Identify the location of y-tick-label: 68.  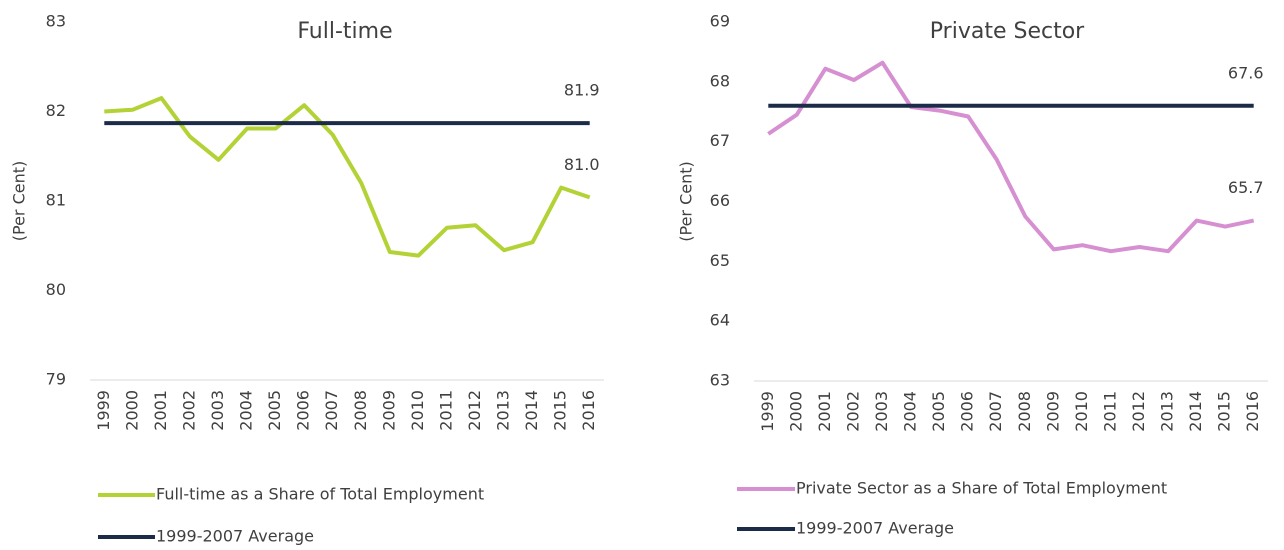
(720, 80).